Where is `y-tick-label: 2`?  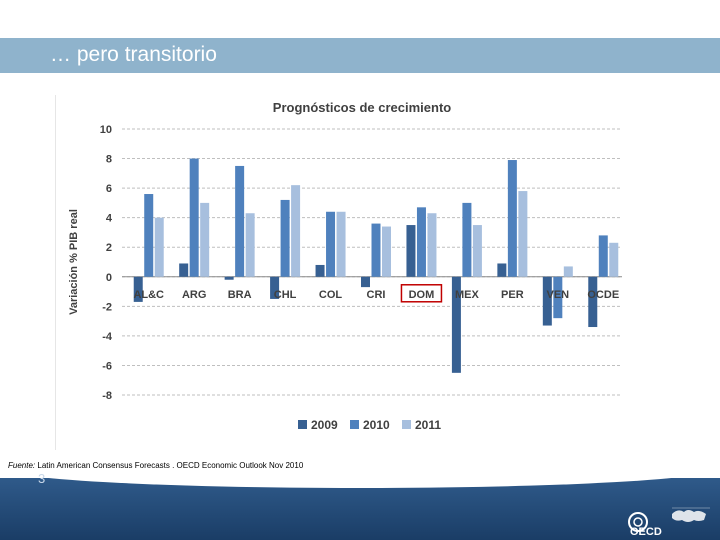 y-tick-label: 2 is located at coordinates (109, 248).